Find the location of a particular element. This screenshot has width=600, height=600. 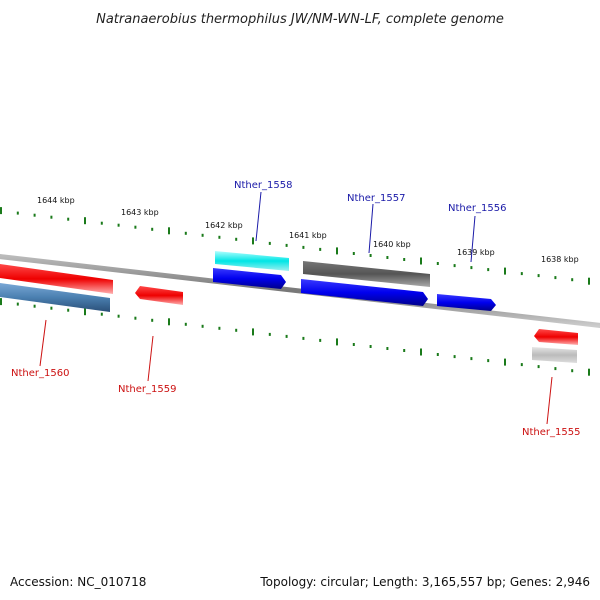

gene-label-Nther_1560: Nther_1560 is located at coordinates (40, 373).